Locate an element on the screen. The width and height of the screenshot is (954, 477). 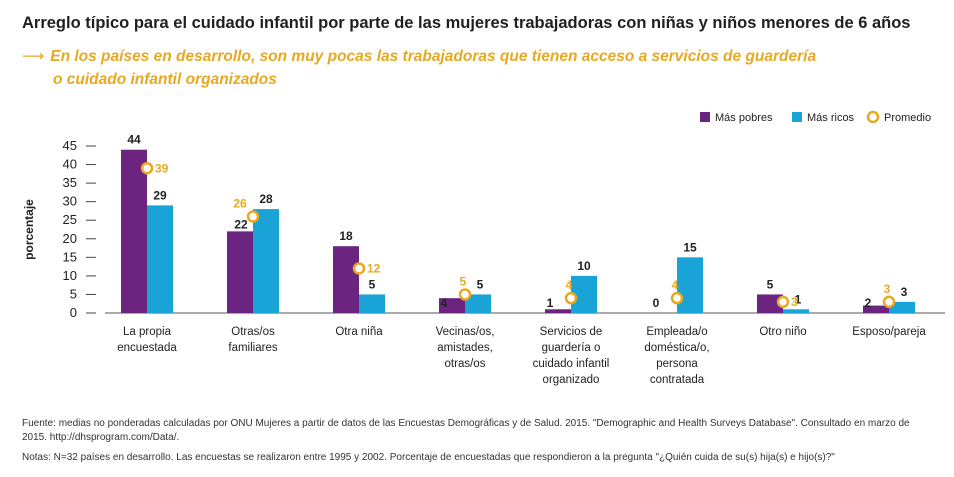
category-label: La propia is located at coordinates (147, 332).